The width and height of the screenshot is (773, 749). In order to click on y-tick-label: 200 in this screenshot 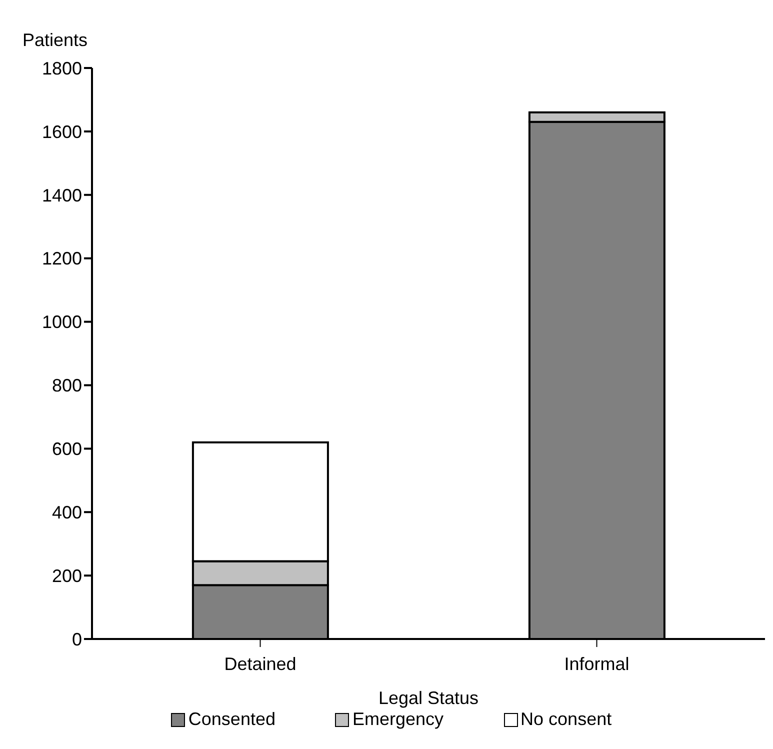, I will do `click(67, 576)`.